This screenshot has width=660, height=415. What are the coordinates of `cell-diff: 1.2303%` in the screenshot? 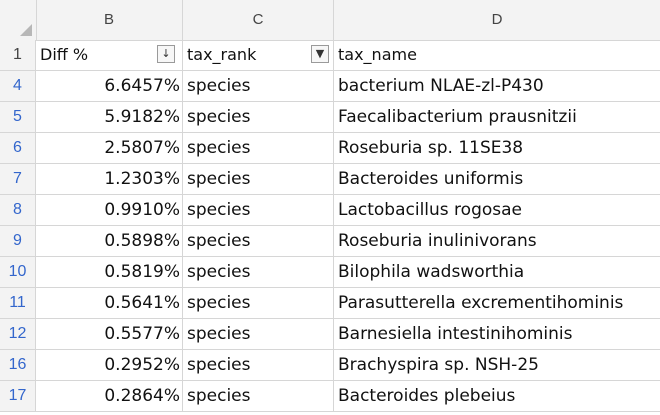 It's located at (109, 179).